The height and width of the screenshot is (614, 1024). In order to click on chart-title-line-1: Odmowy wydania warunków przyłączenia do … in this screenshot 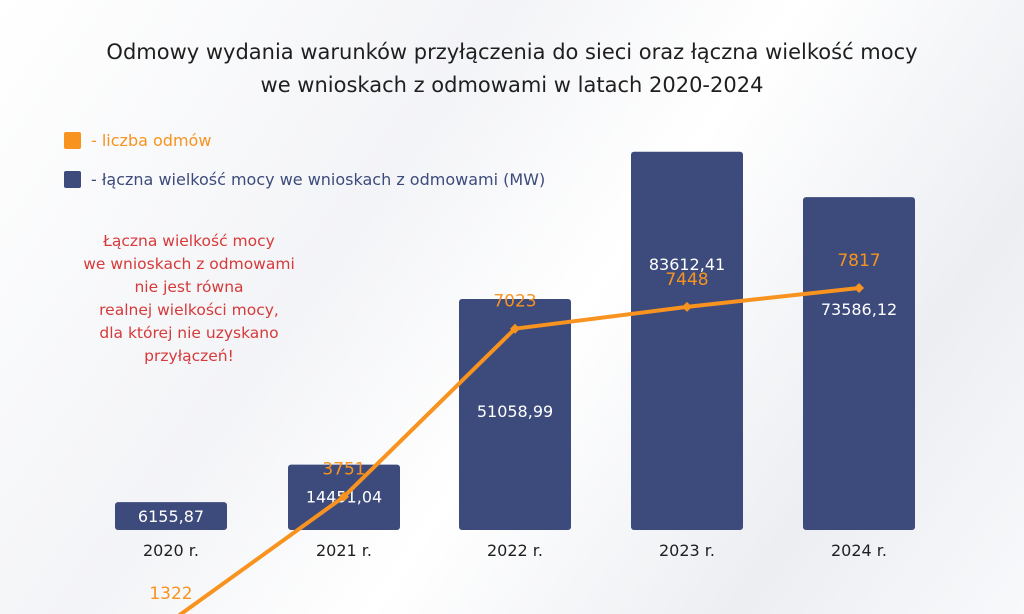, I will do `click(512, 52)`.